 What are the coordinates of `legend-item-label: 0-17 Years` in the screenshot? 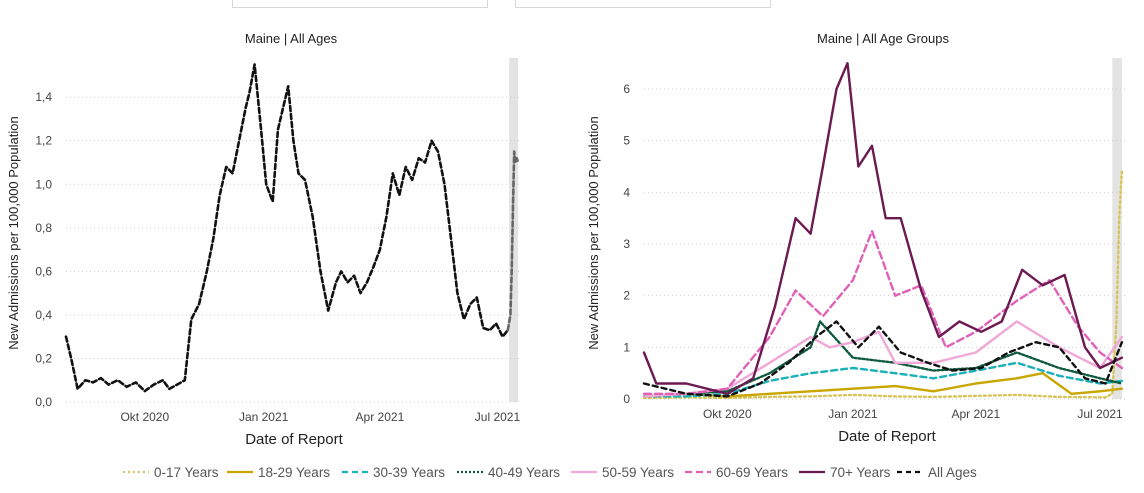 It's located at (186, 472).